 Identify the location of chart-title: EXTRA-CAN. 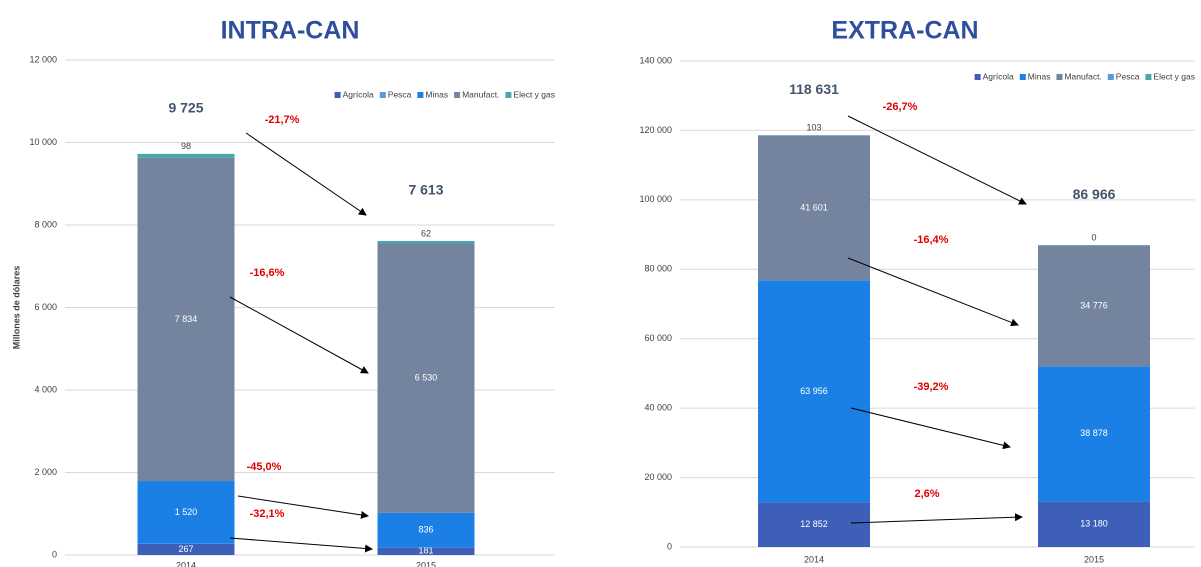
(904, 31).